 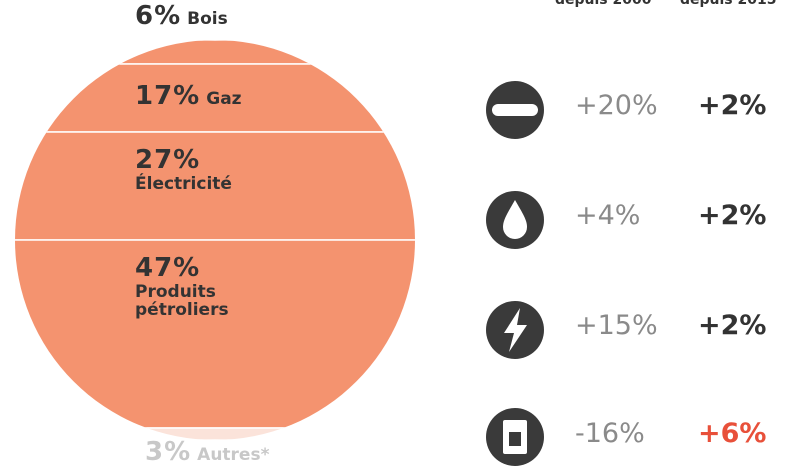 What do you see at coordinates (732, 433) in the screenshot?
I see `change-since-2015: +6%` at bounding box center [732, 433].